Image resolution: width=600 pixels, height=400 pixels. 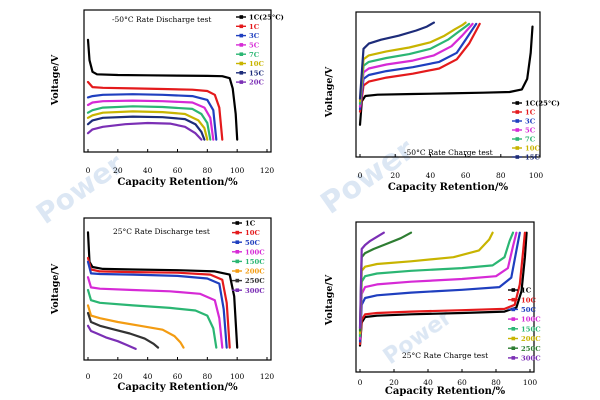 I want to click on chart-title: 25°C Rate Charge test, so click(x=445, y=355).